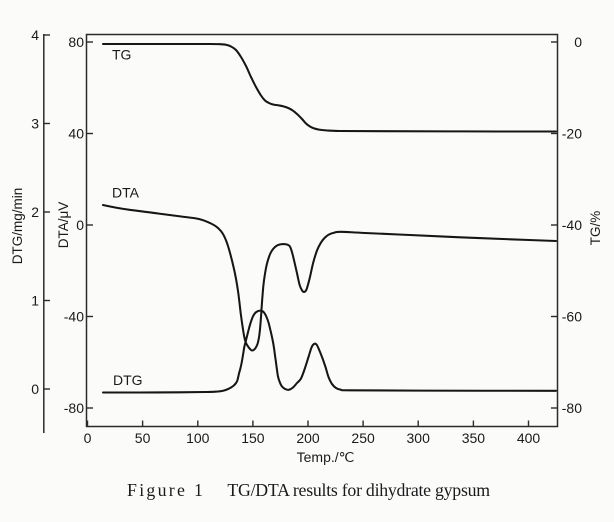  Describe the element at coordinates (419, 438) in the screenshot. I see `svg-text: 300` at that location.